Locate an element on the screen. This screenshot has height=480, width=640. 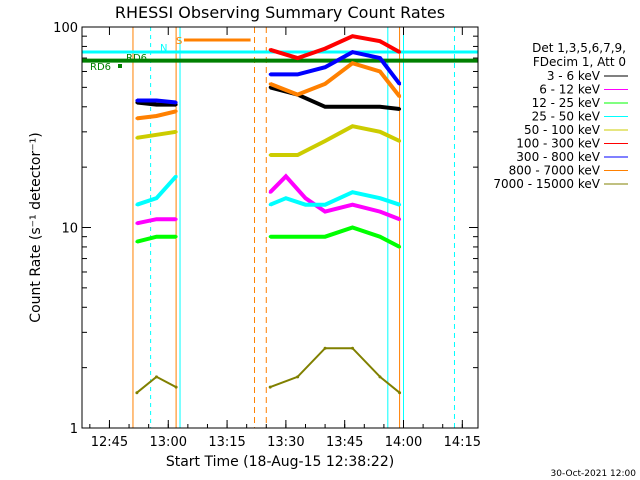
legend-label-2: 12 - 25 keV is located at coordinates (566, 103).